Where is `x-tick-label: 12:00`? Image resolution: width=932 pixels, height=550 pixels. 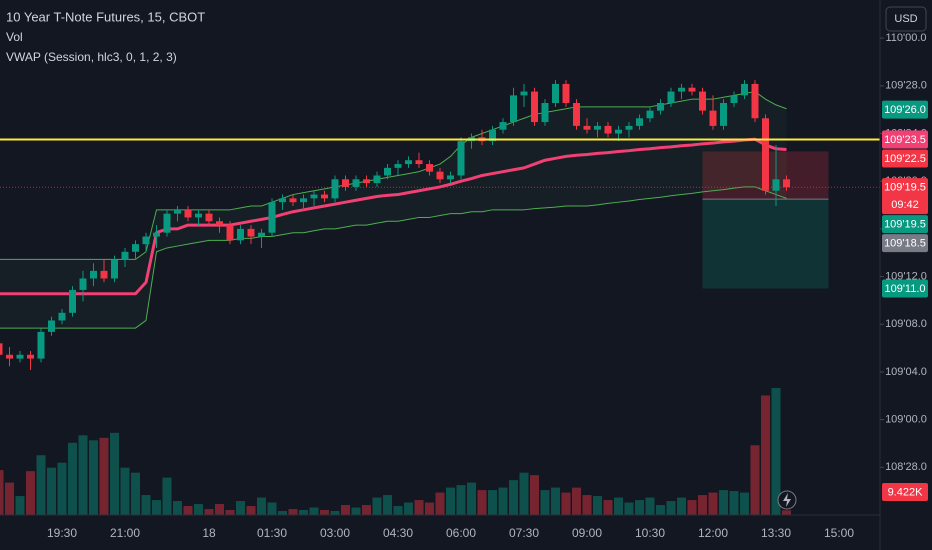
x-tick-label: 12:00 is located at coordinates (713, 533).